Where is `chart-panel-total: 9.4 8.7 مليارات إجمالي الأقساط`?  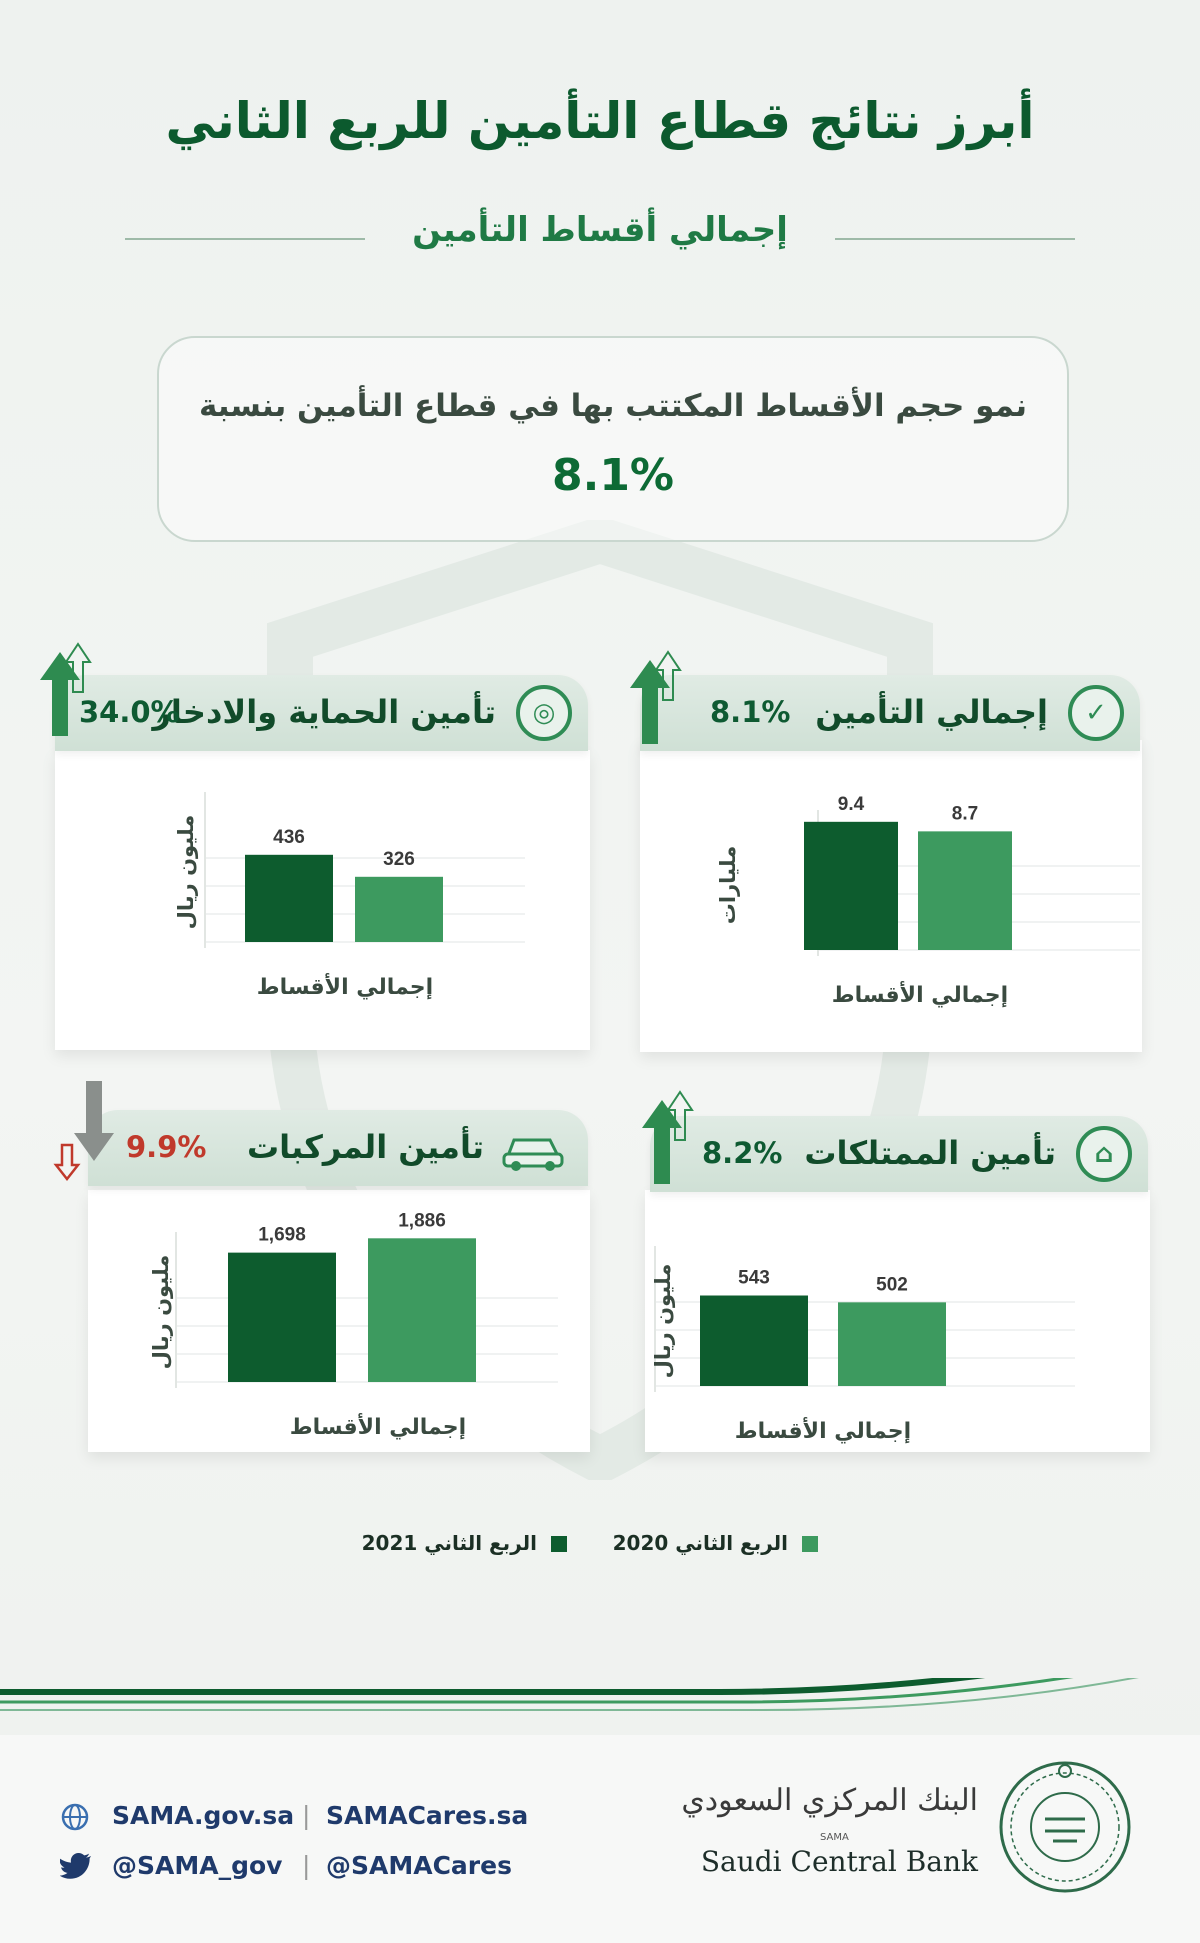
chart-panel-total: 9.4 8.7 مليارات إجمالي الأقساط is located at coordinates (891, 896).